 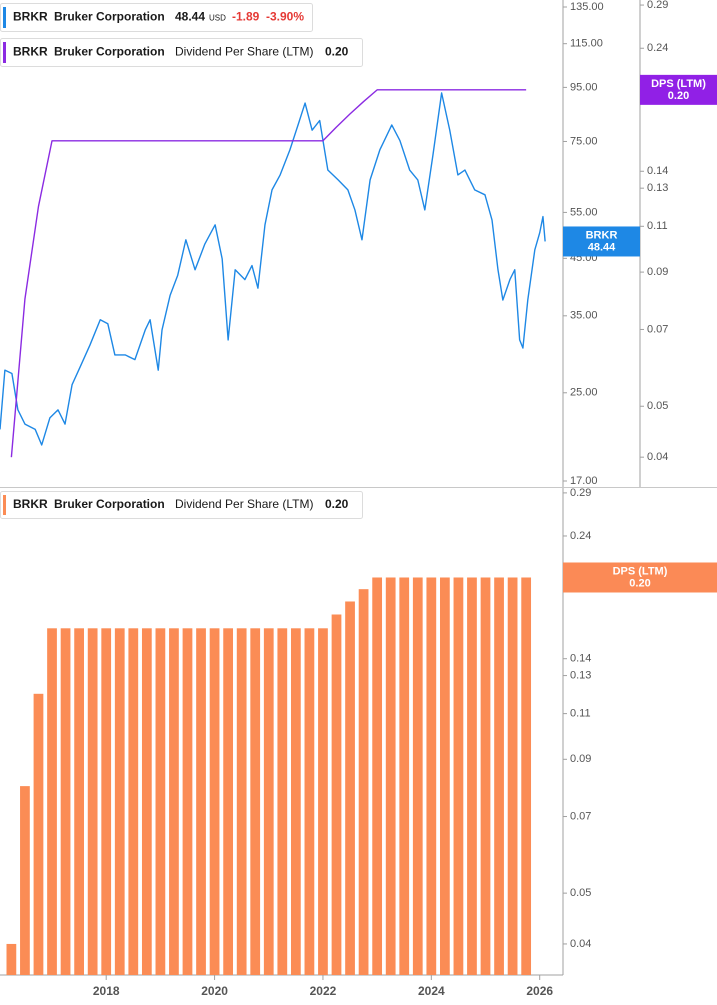 I want to click on legend-currency: USD, so click(x=217, y=18).